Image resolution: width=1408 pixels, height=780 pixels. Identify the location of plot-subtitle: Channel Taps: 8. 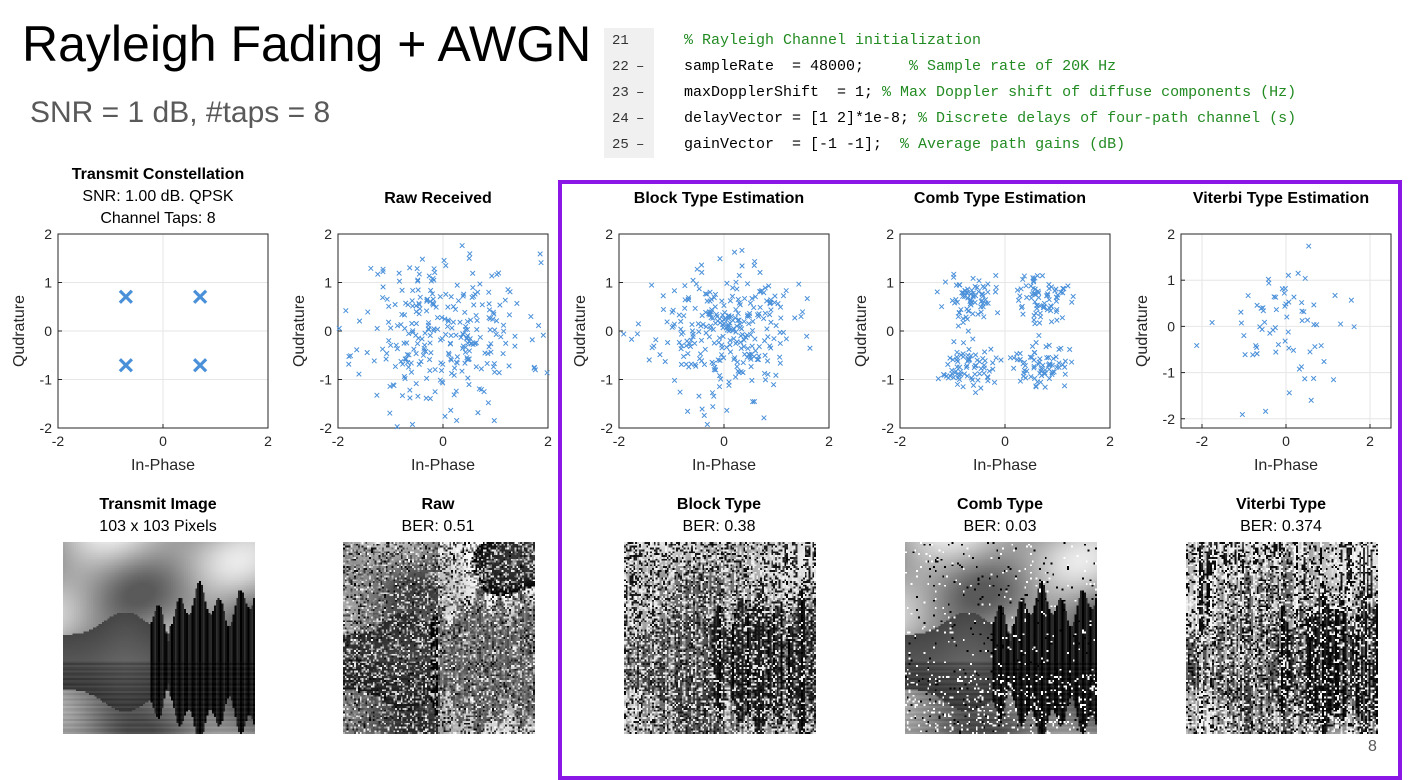
(158, 218).